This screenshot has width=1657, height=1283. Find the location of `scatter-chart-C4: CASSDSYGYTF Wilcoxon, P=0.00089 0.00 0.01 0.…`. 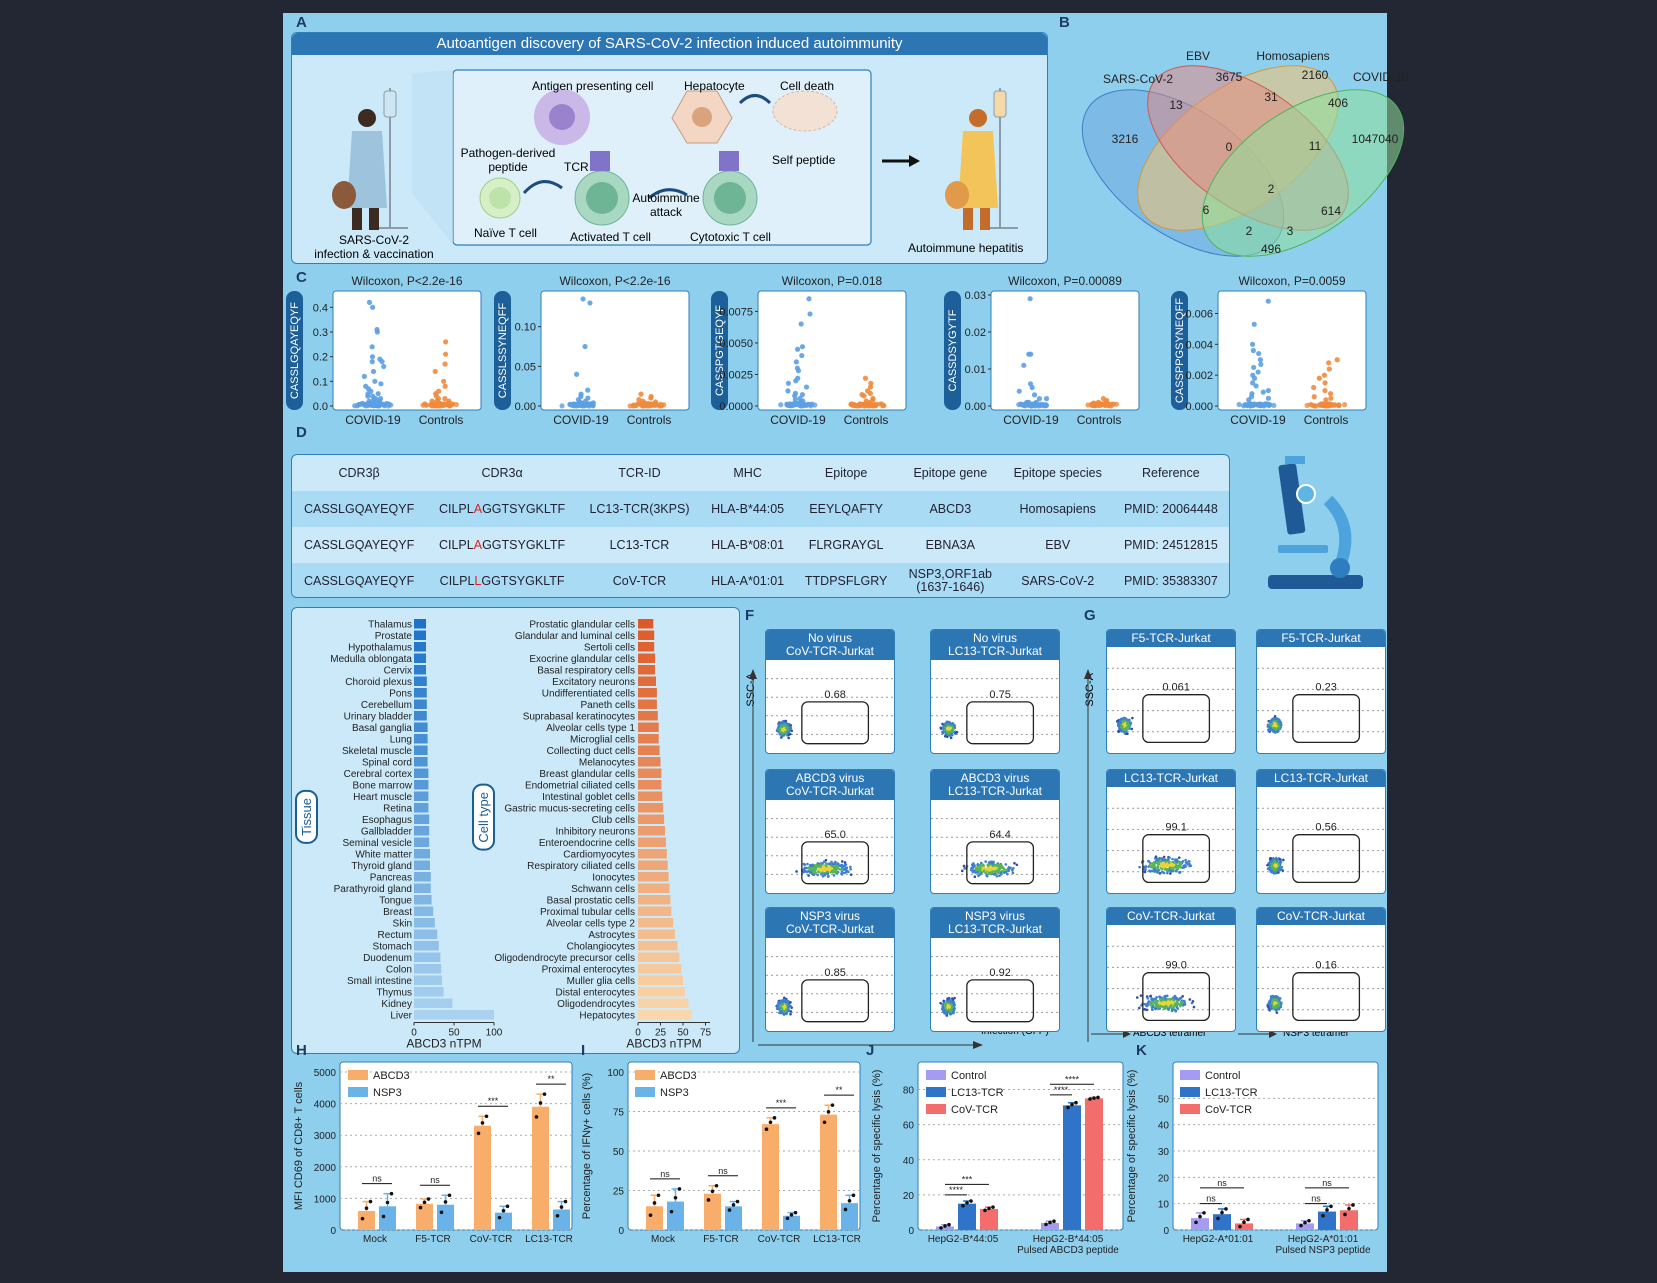

scatter-chart-C4: CASSDSYGYTF Wilcoxon, P=0.00089 0.00 0.01 0.… is located at coordinates (1042, 350).